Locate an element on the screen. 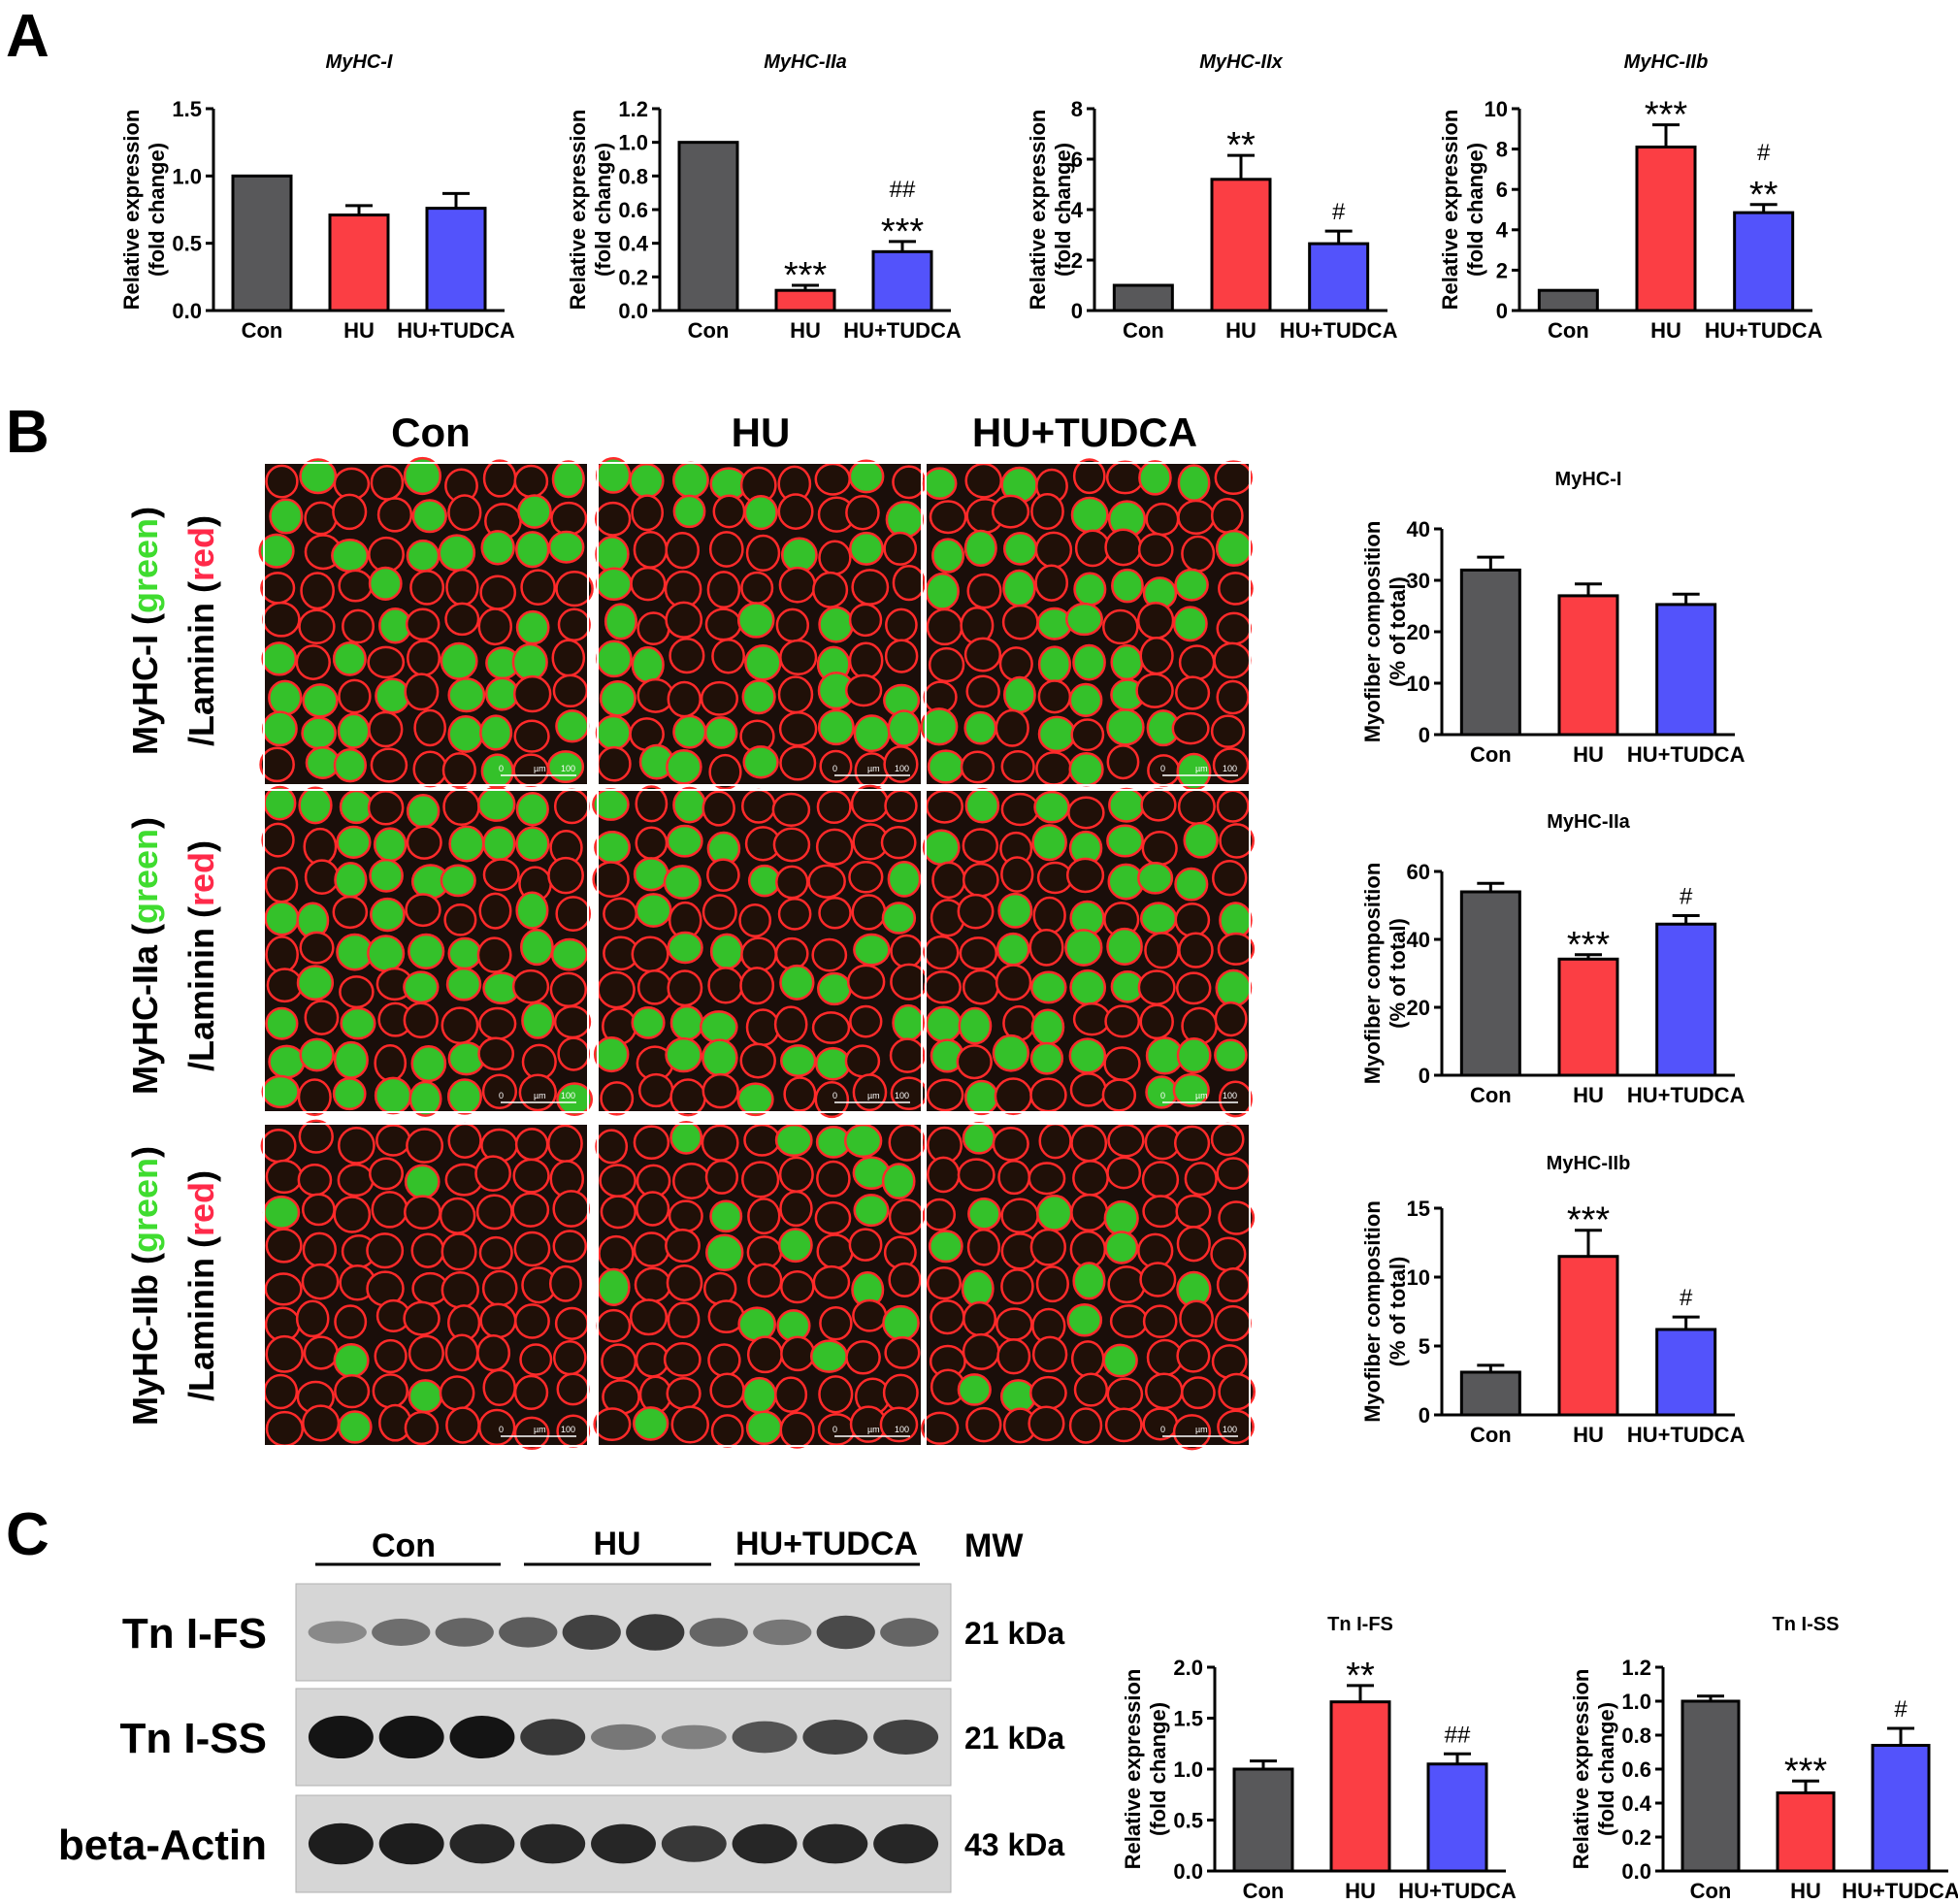 The width and height of the screenshot is (1958, 1904). significance-mark: ** is located at coordinates (1361, 1676).